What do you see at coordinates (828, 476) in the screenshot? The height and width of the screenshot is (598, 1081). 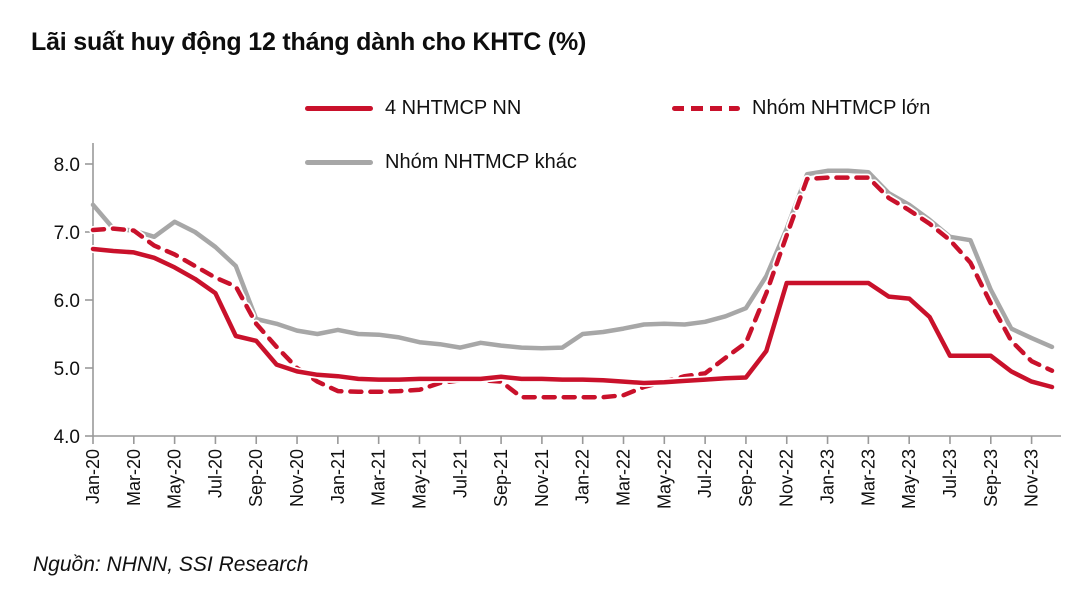 I see `x-tick-label: Jan-23` at bounding box center [828, 476].